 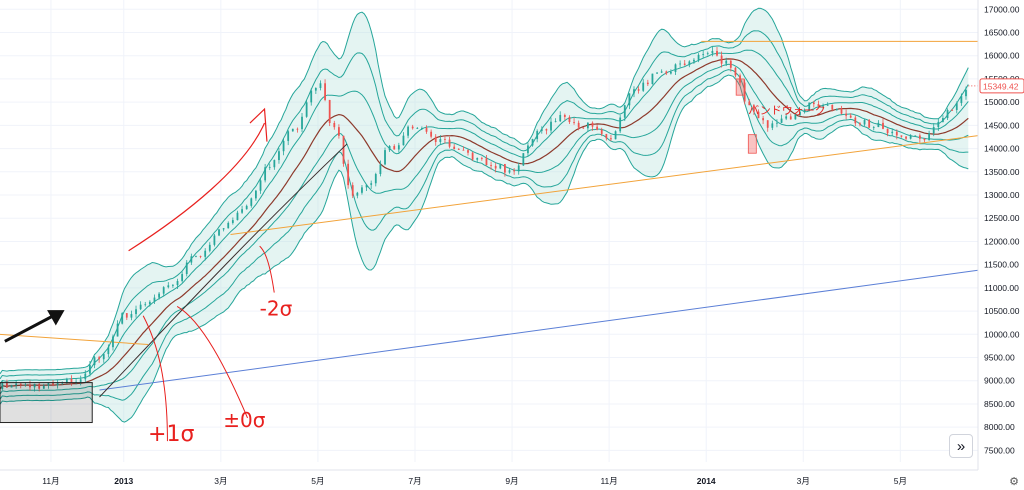 I want to click on y-tick-label: 14000.00, so click(x=1002, y=149).